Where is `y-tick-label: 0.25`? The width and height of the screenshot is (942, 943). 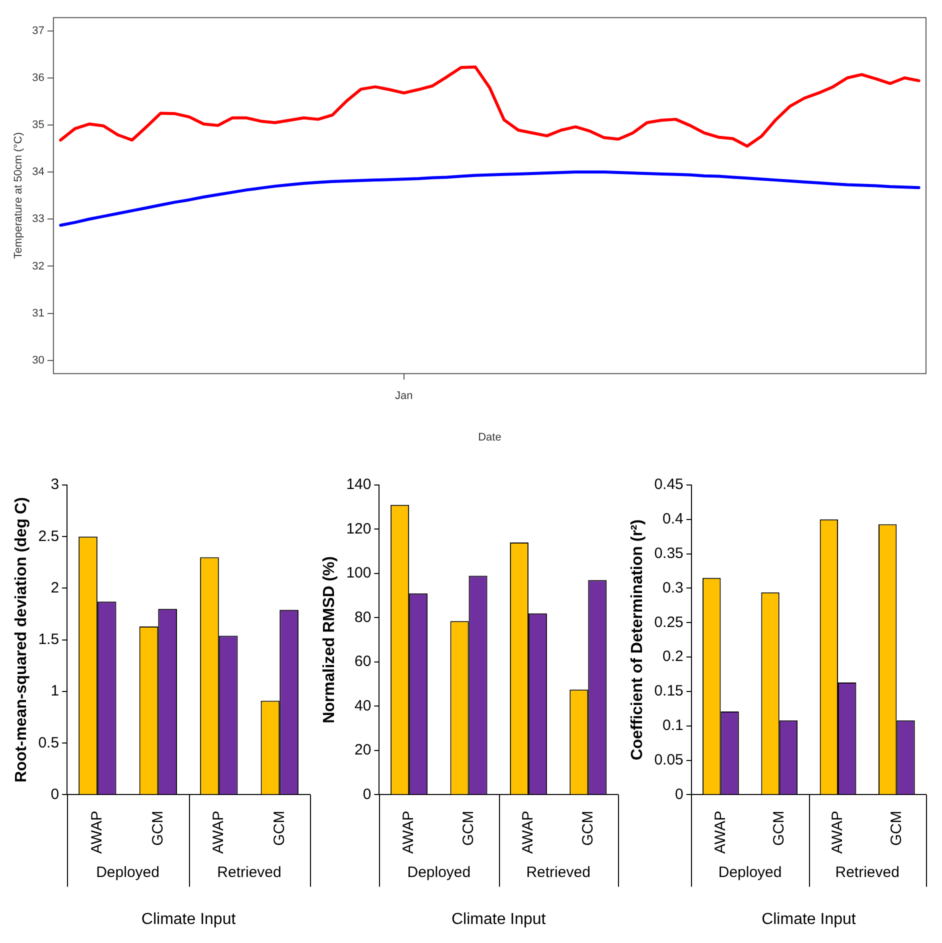 y-tick-label: 0.25 is located at coordinates (669, 622).